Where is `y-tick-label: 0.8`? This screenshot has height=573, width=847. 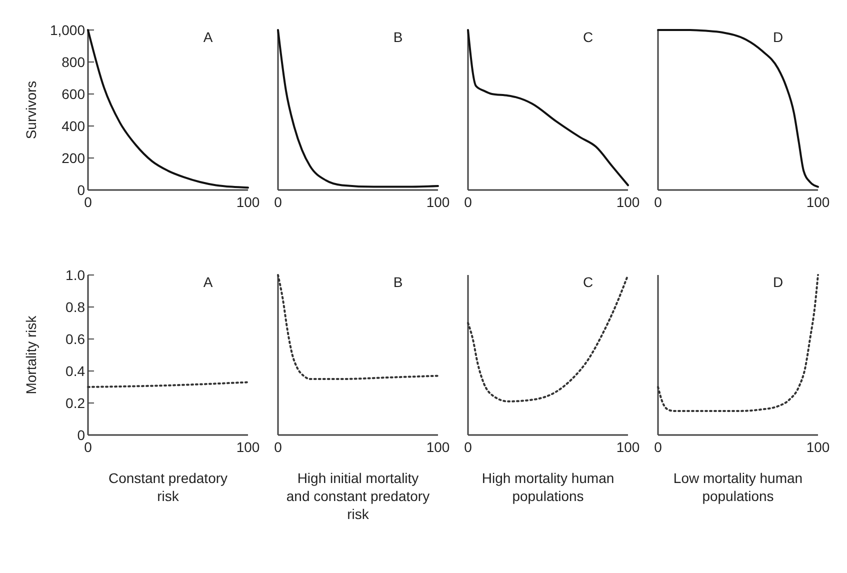 y-tick-label: 0.8 is located at coordinates (76, 306).